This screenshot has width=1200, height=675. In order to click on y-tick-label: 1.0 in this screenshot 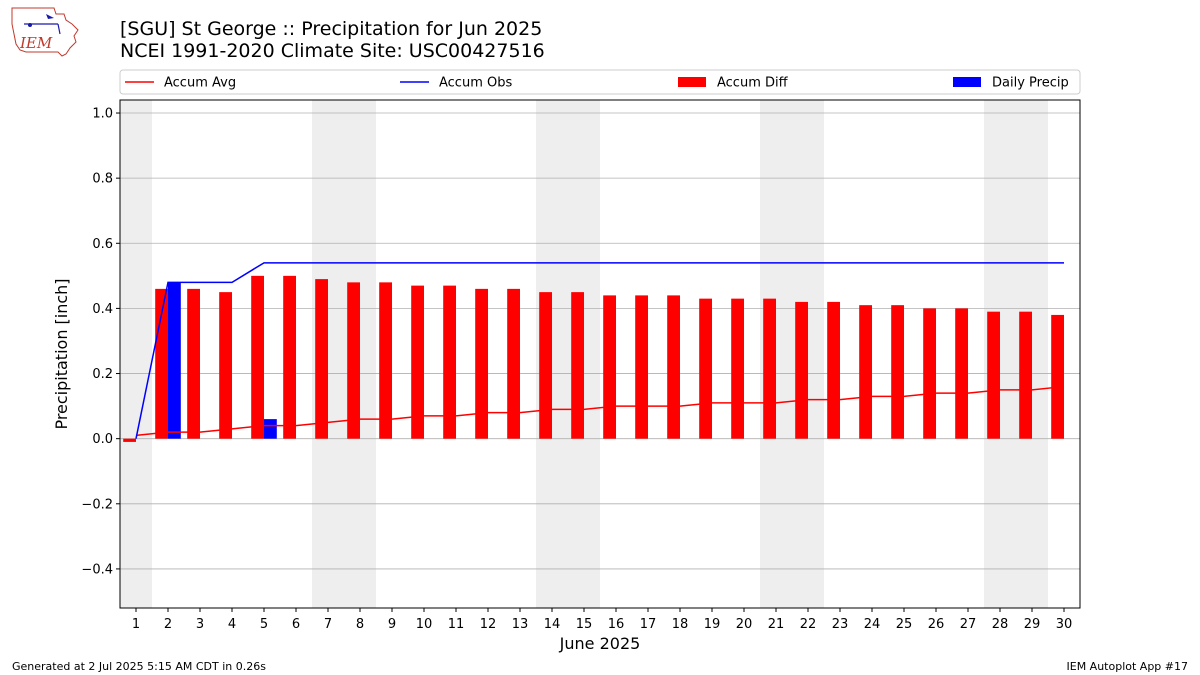, I will do `click(102, 114)`.